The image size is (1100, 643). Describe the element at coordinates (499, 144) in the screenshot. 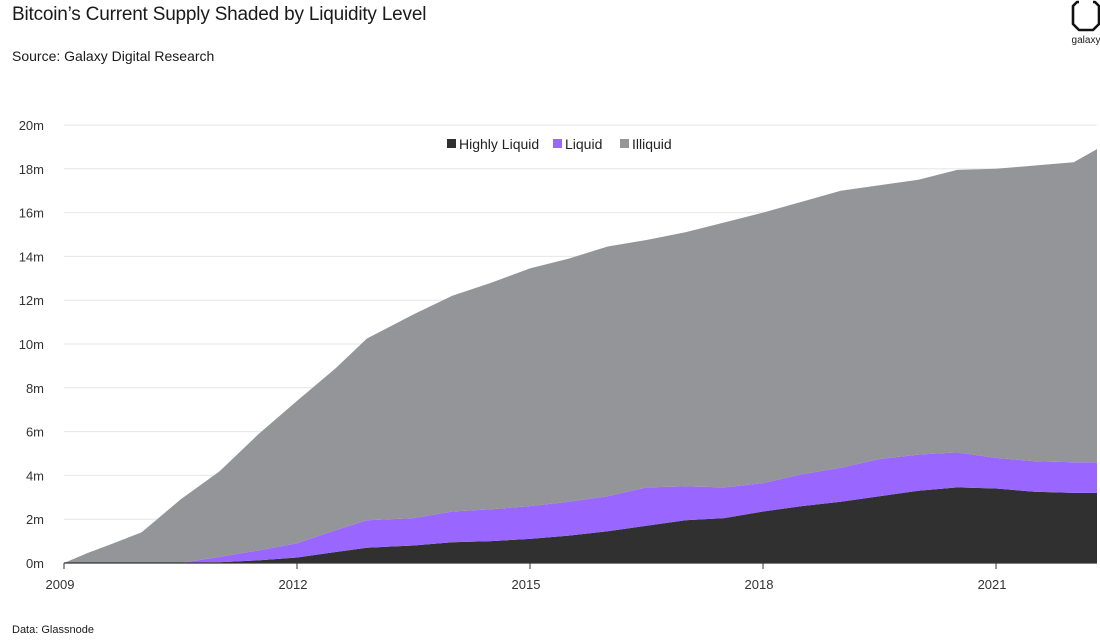

I see `legend-label: Highly Liquid` at that location.